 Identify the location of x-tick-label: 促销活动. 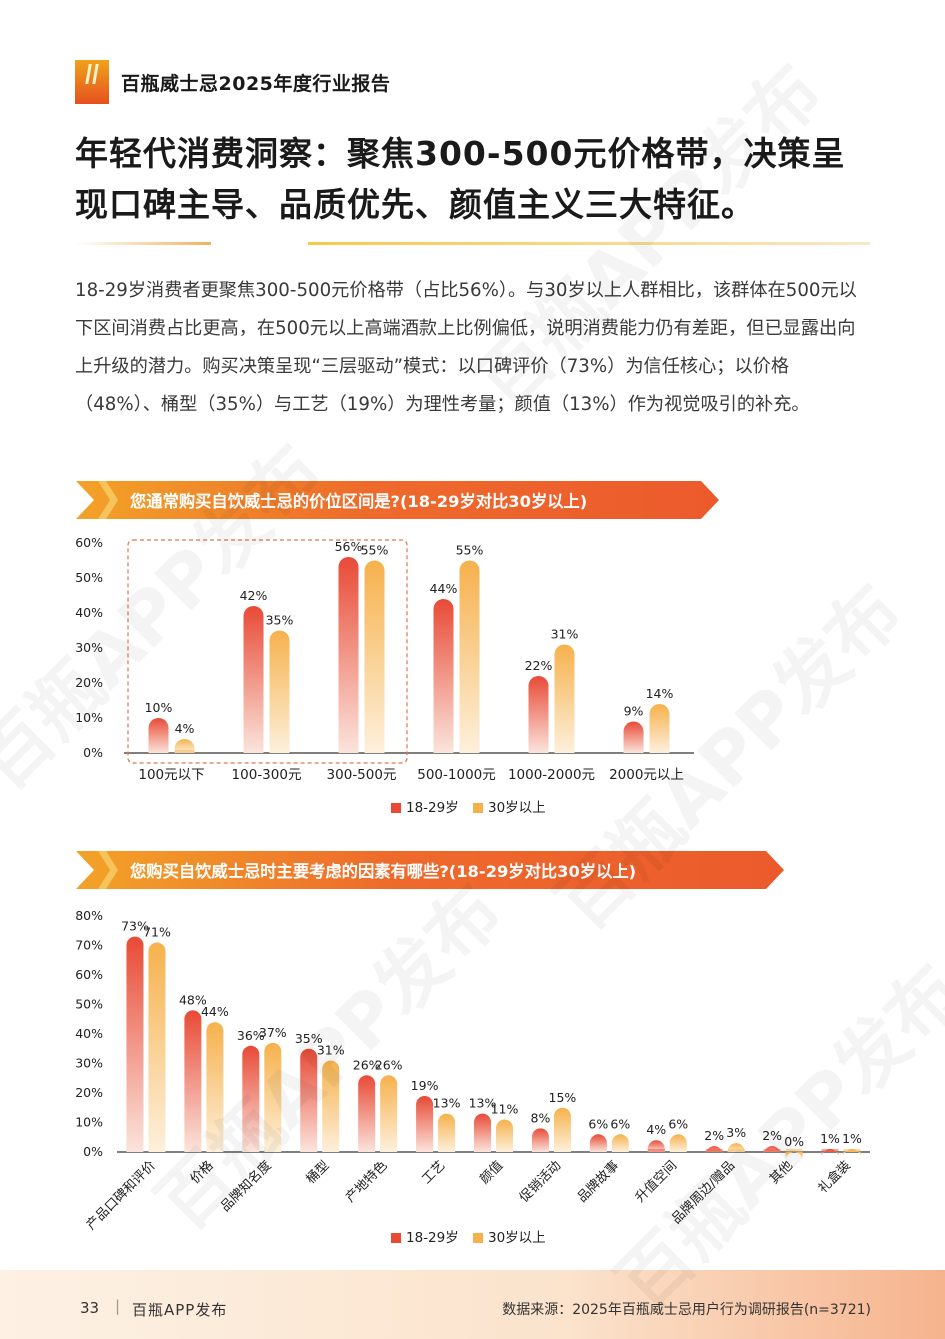
(540, 1181).